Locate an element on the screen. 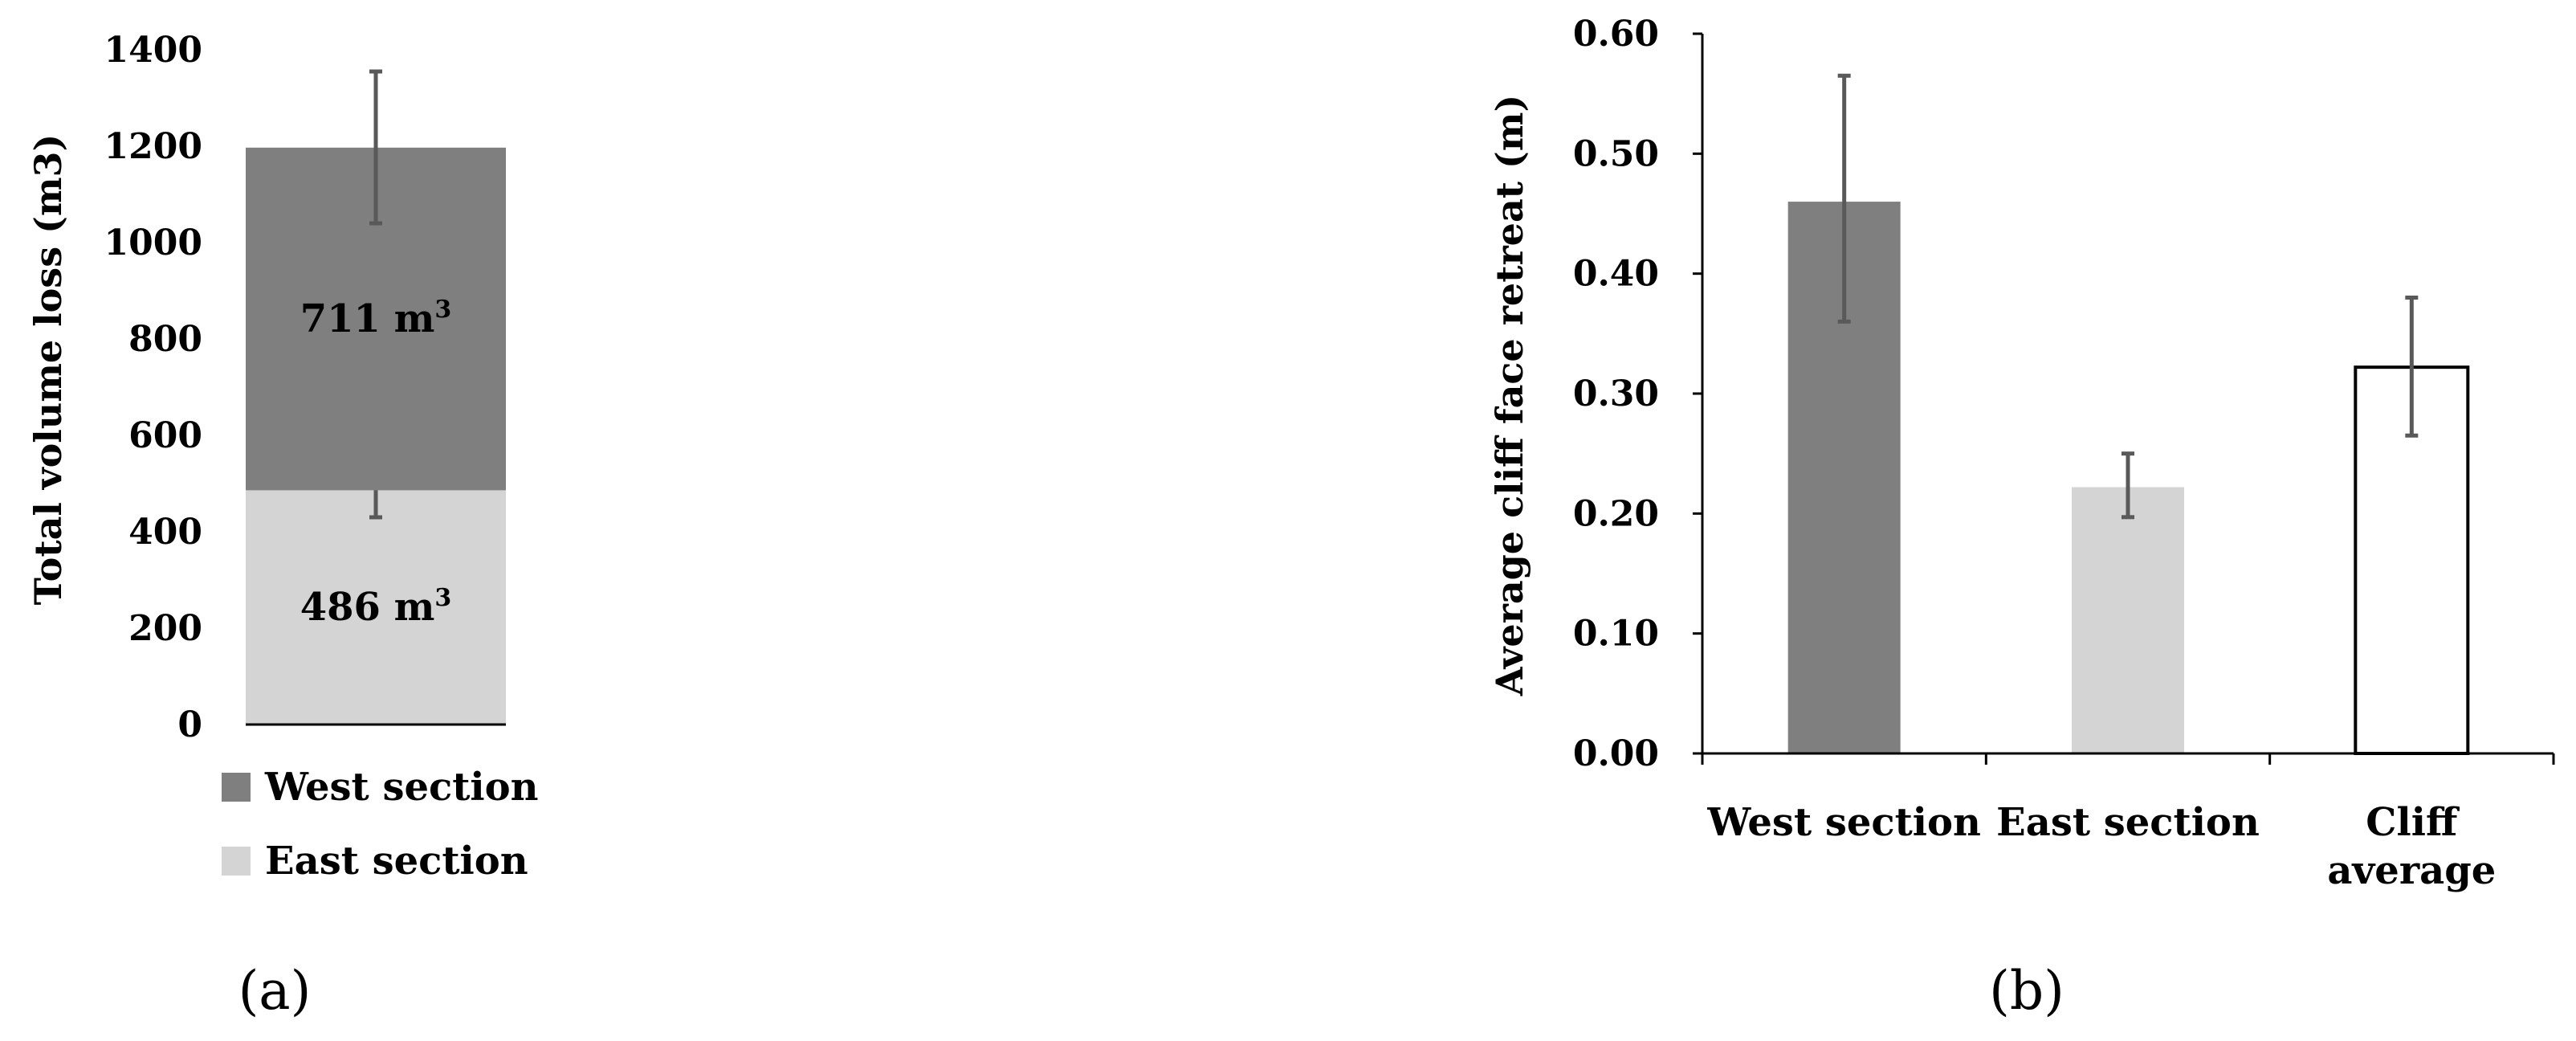 Image resolution: width=2576 pixels, height=1041 pixels. chart-b-x-tick-1-line-0: East section is located at coordinates (2128, 822).